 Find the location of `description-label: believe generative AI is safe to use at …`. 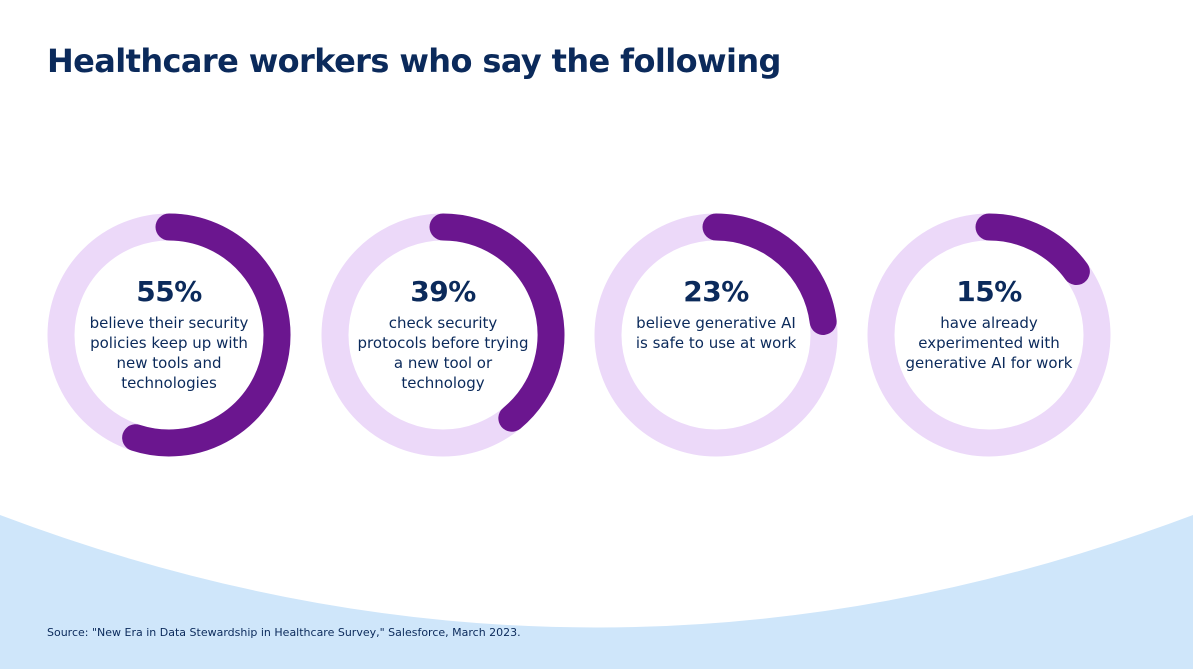

description-label: believe generative AI is safe to use at … is located at coordinates (716, 333).